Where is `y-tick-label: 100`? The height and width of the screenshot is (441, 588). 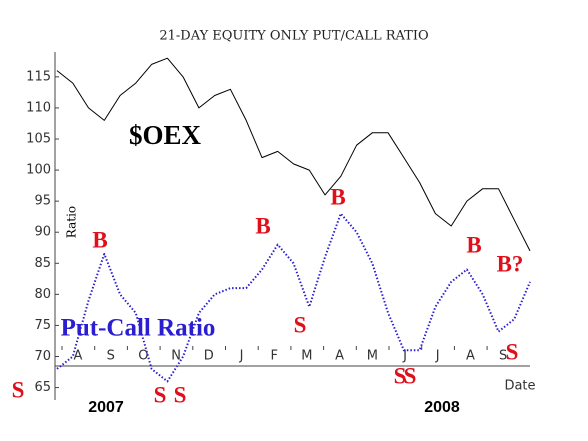 y-tick-label: 100 is located at coordinates (38, 170).